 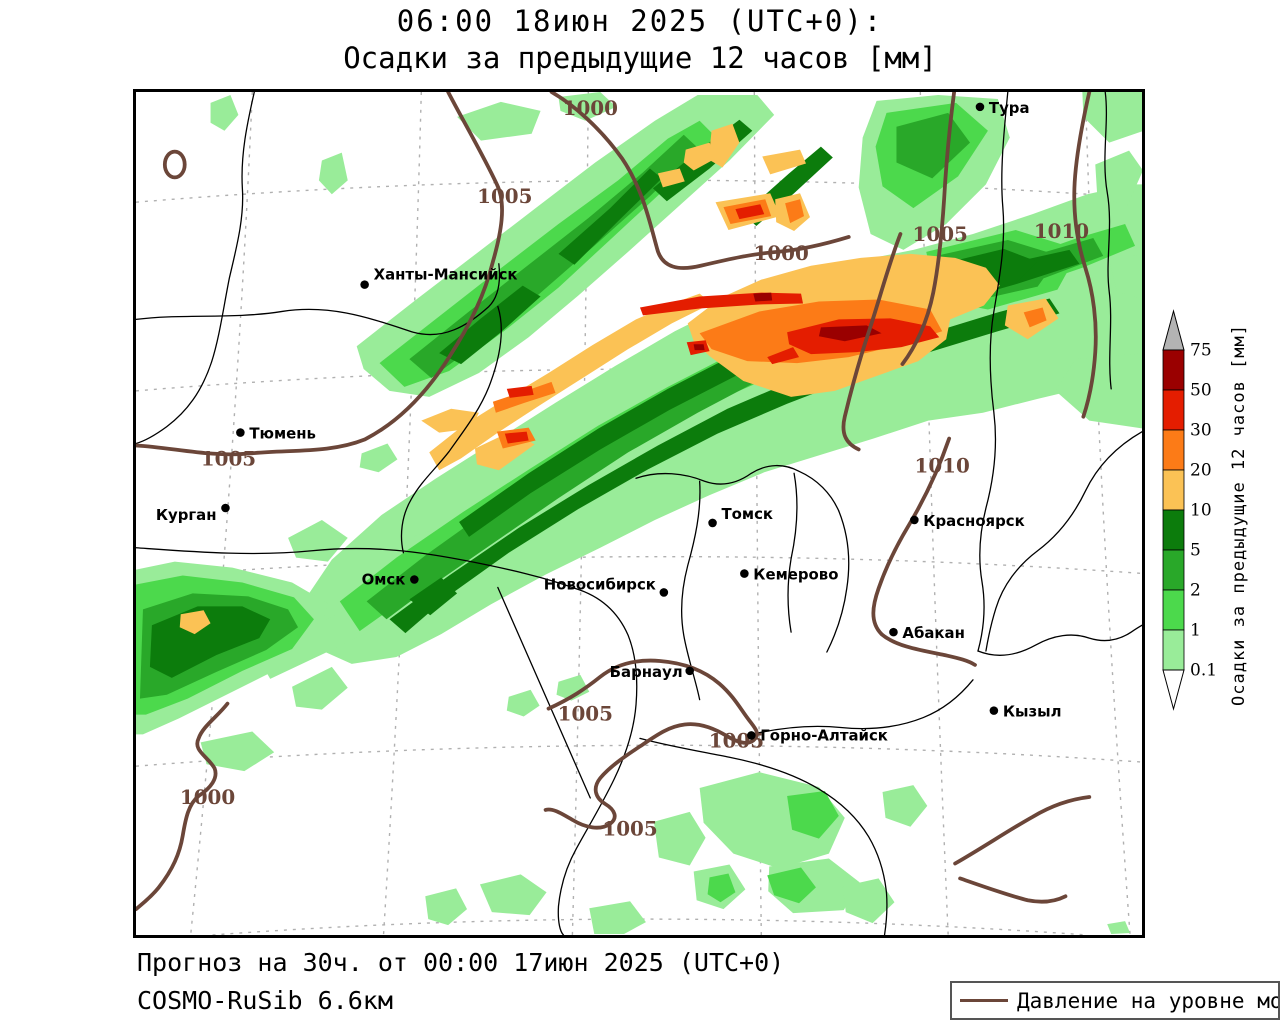 I want to click on colorbar-tick: 1, so click(x=1195, y=631).